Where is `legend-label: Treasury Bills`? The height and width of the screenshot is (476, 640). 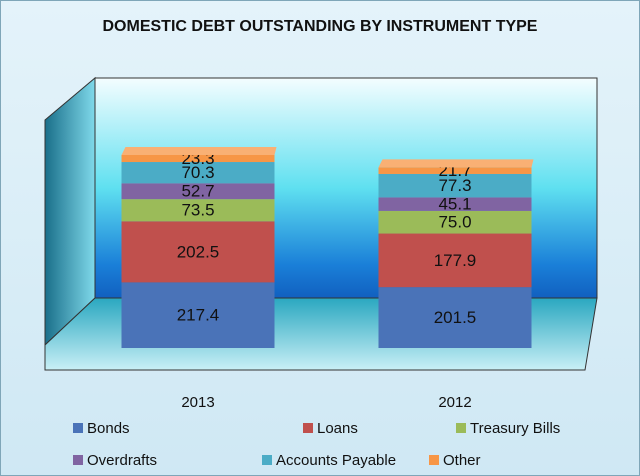
legend-label: Treasury Bills is located at coordinates (515, 428).